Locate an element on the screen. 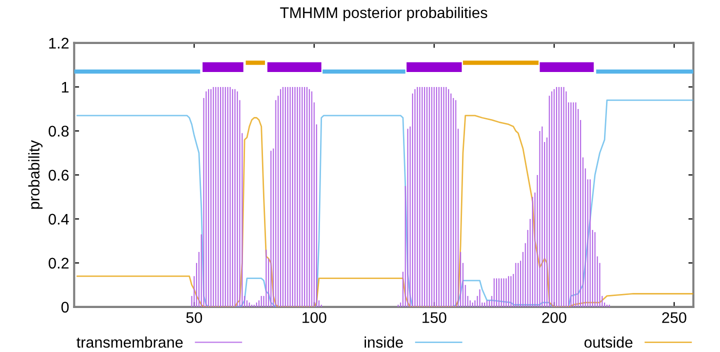  y-tick-label: 0.6 is located at coordinates (58, 175).